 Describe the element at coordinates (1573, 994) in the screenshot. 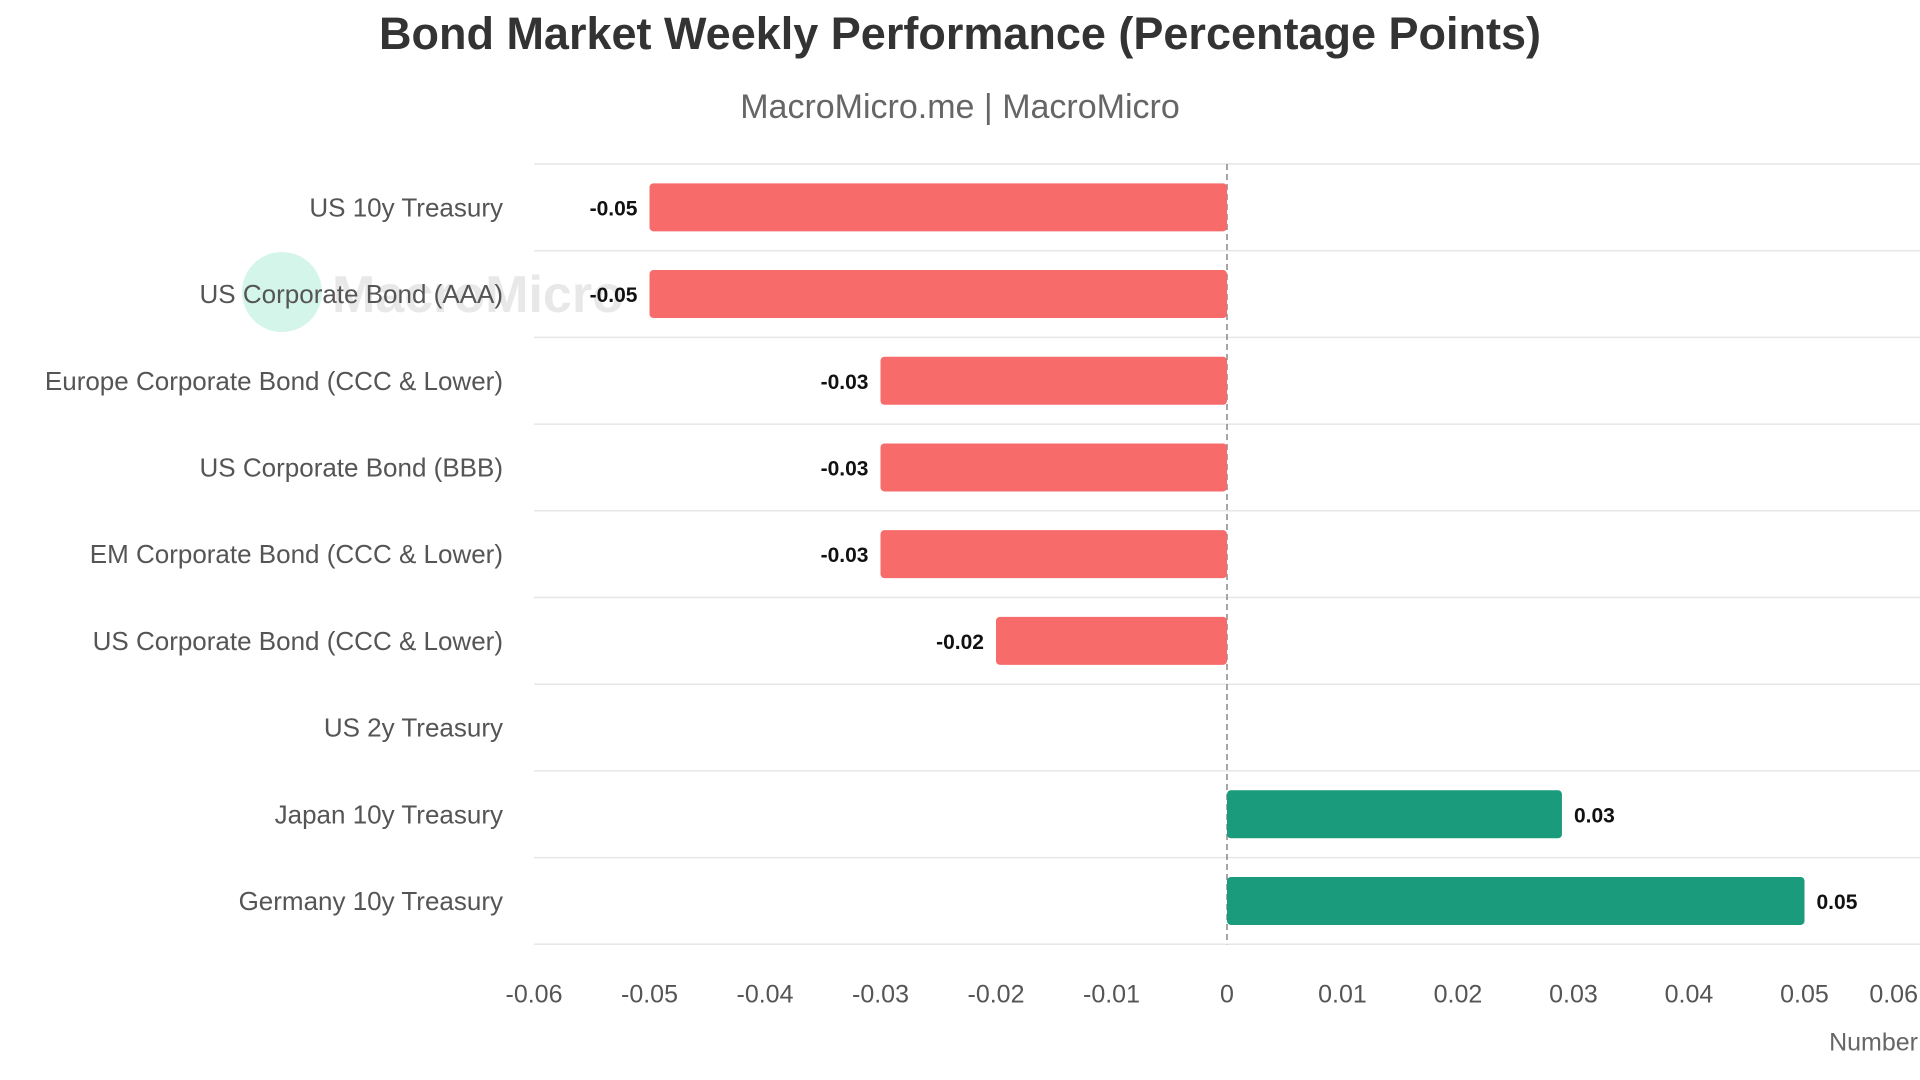

I see `x-tick-label: 0.03` at that location.